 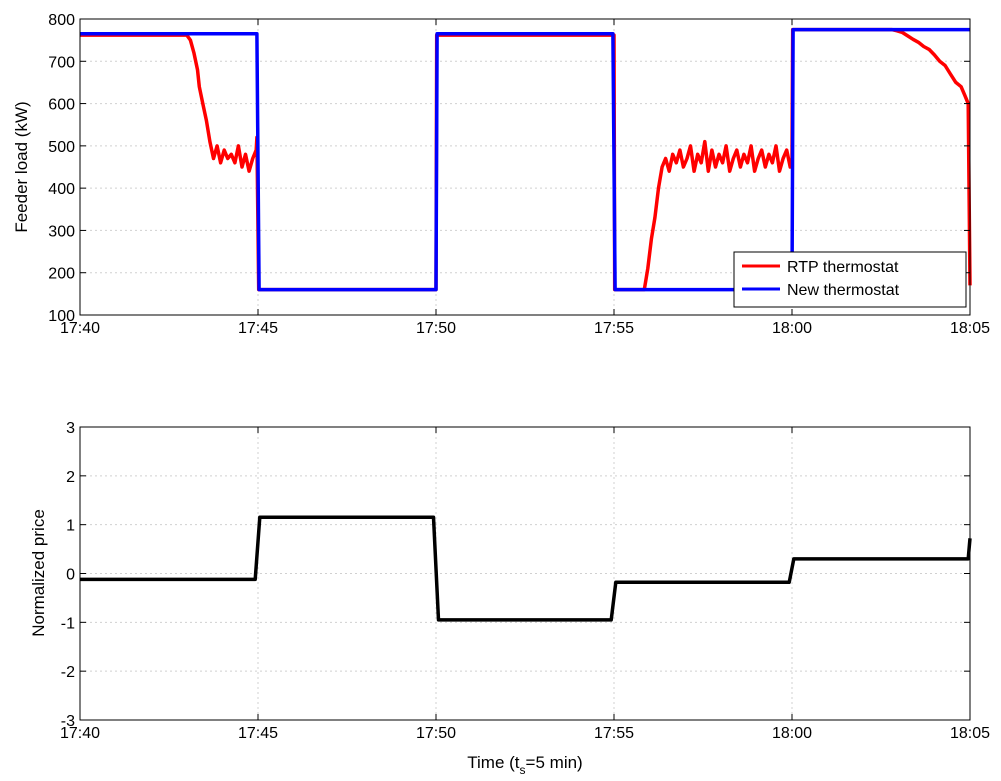 What do you see at coordinates (70, 477) in the screenshot?
I see `bottom-y-tick-label: 2` at bounding box center [70, 477].